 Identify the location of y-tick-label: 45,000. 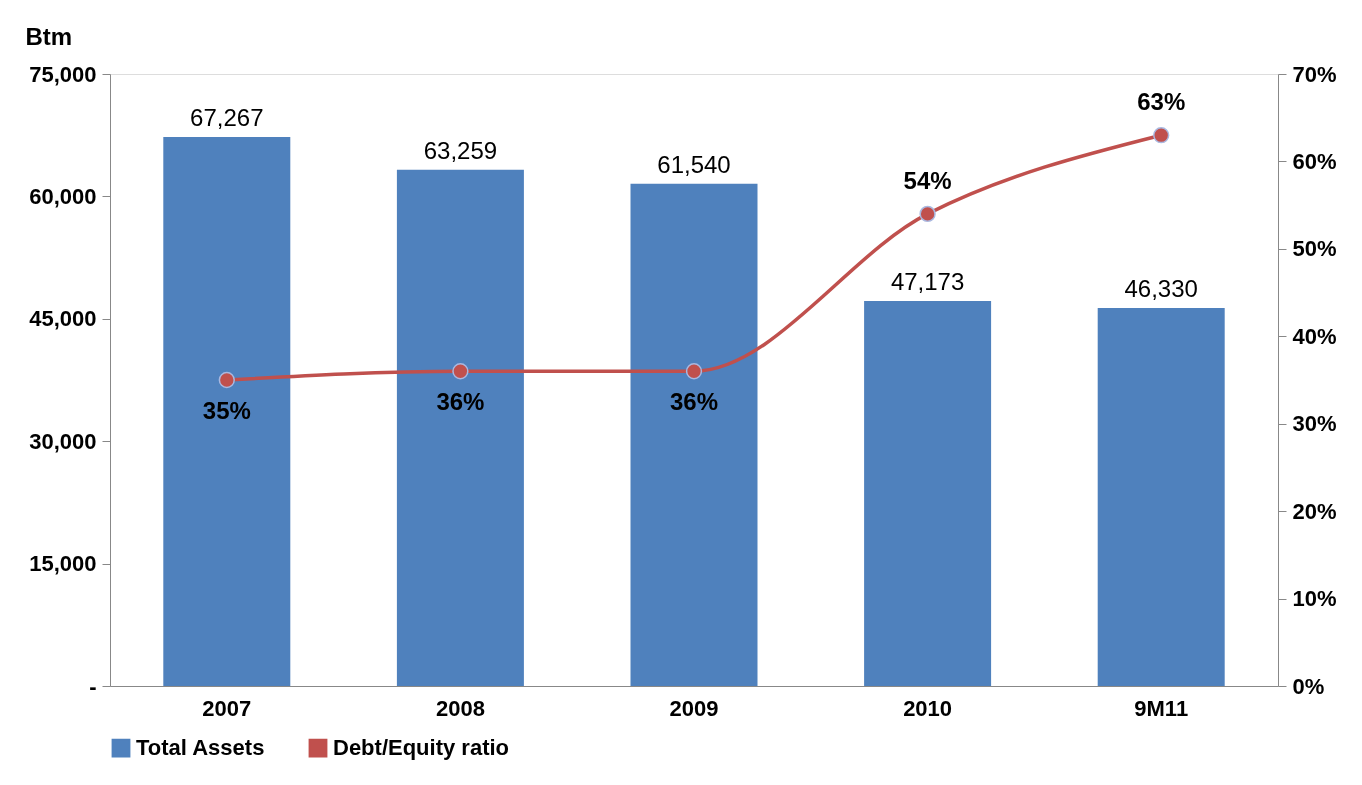
(63, 319).